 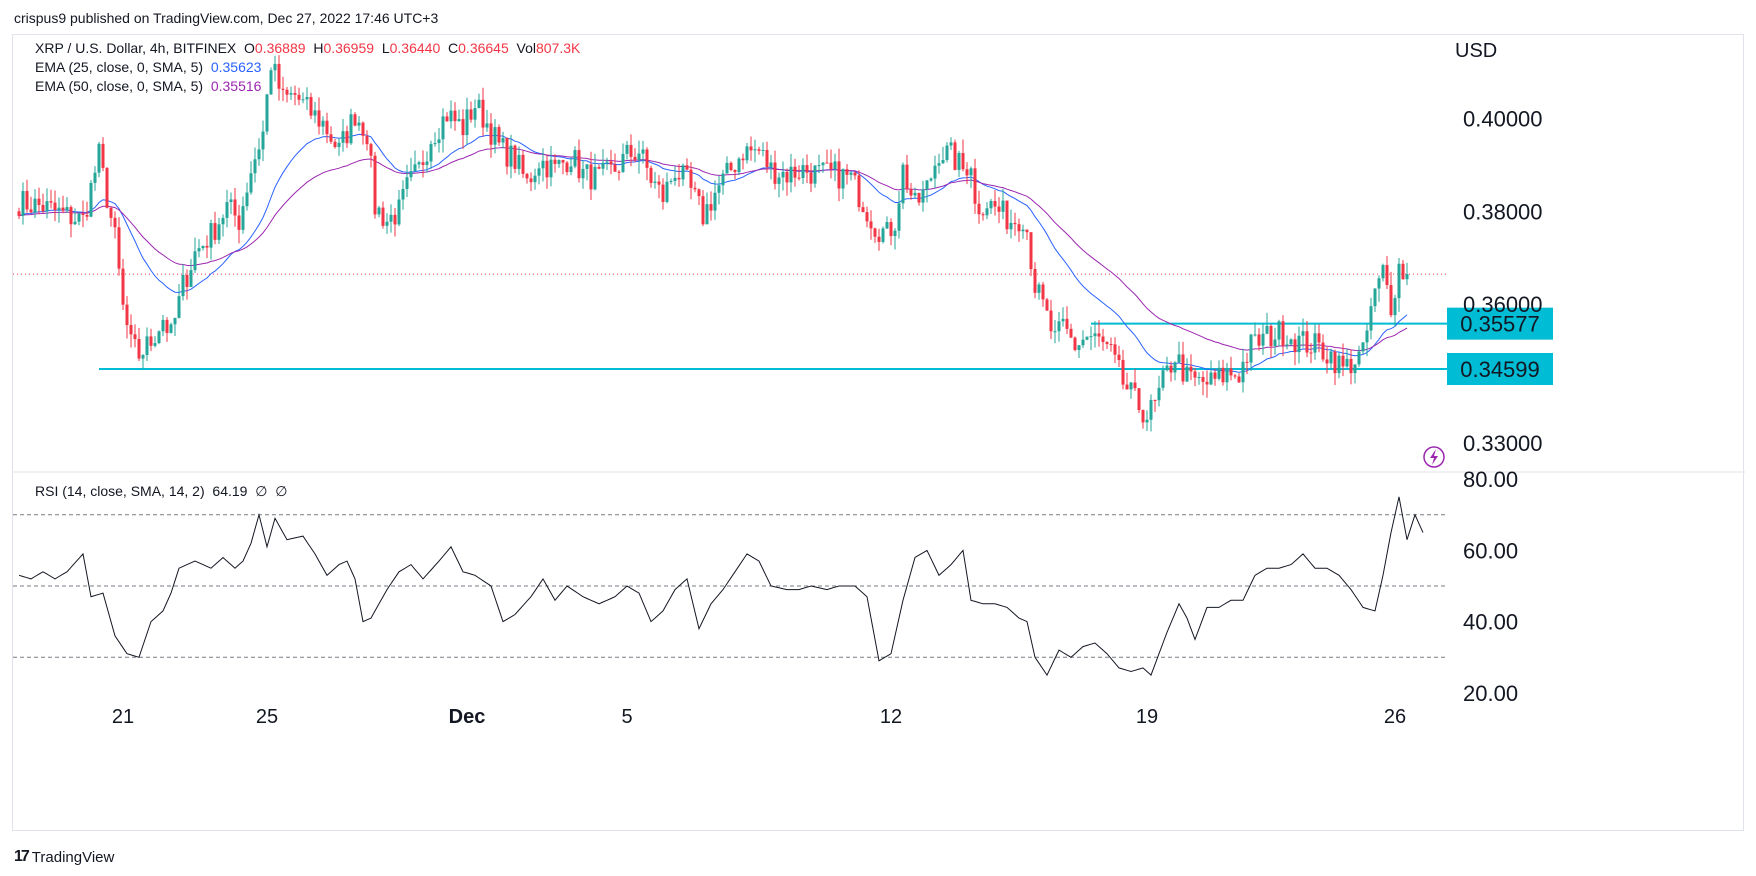 What do you see at coordinates (1503, 304) in the screenshot?
I see `price-tick-label: 0.36000` at bounding box center [1503, 304].